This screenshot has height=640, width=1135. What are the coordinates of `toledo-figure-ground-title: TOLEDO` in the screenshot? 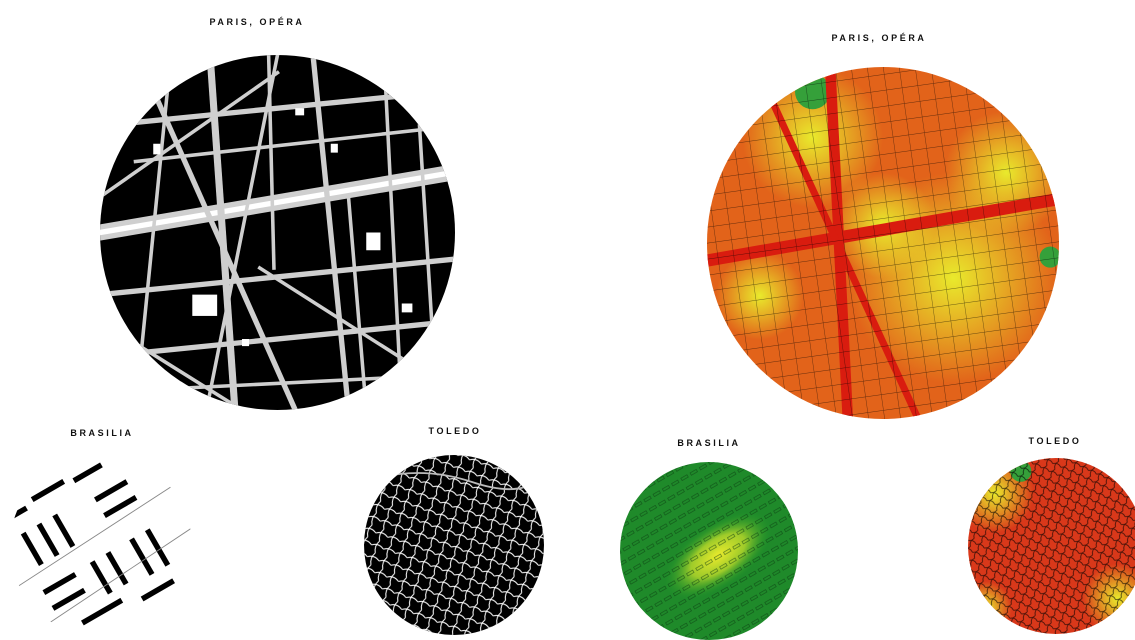 It's located at (455, 431).